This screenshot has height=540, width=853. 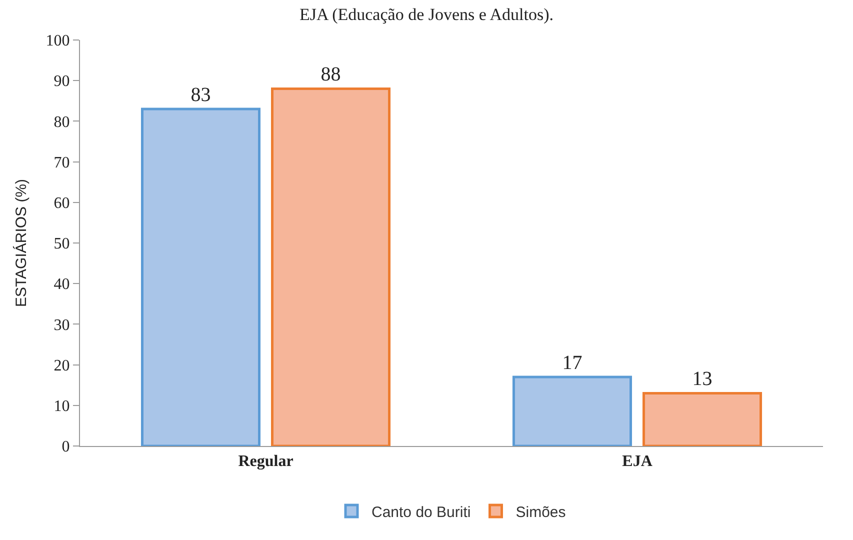 I want to click on y-tick-label: 0, so click(x=66, y=447).